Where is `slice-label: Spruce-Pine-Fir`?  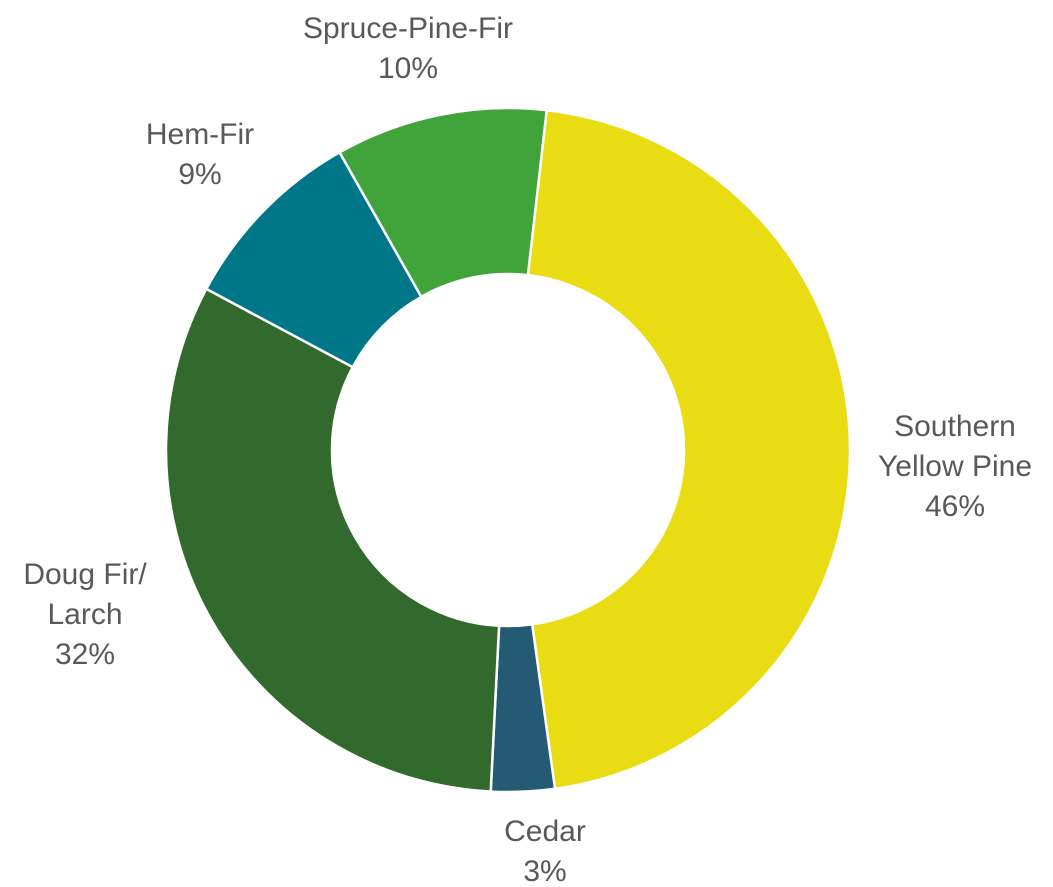 slice-label: Spruce-Pine-Fir is located at coordinates (408, 28).